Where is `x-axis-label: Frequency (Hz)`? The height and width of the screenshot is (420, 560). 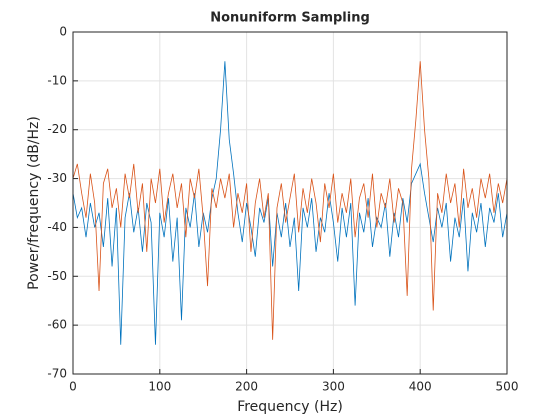 x-axis-label: Frequency (Hz) is located at coordinates (290, 407).